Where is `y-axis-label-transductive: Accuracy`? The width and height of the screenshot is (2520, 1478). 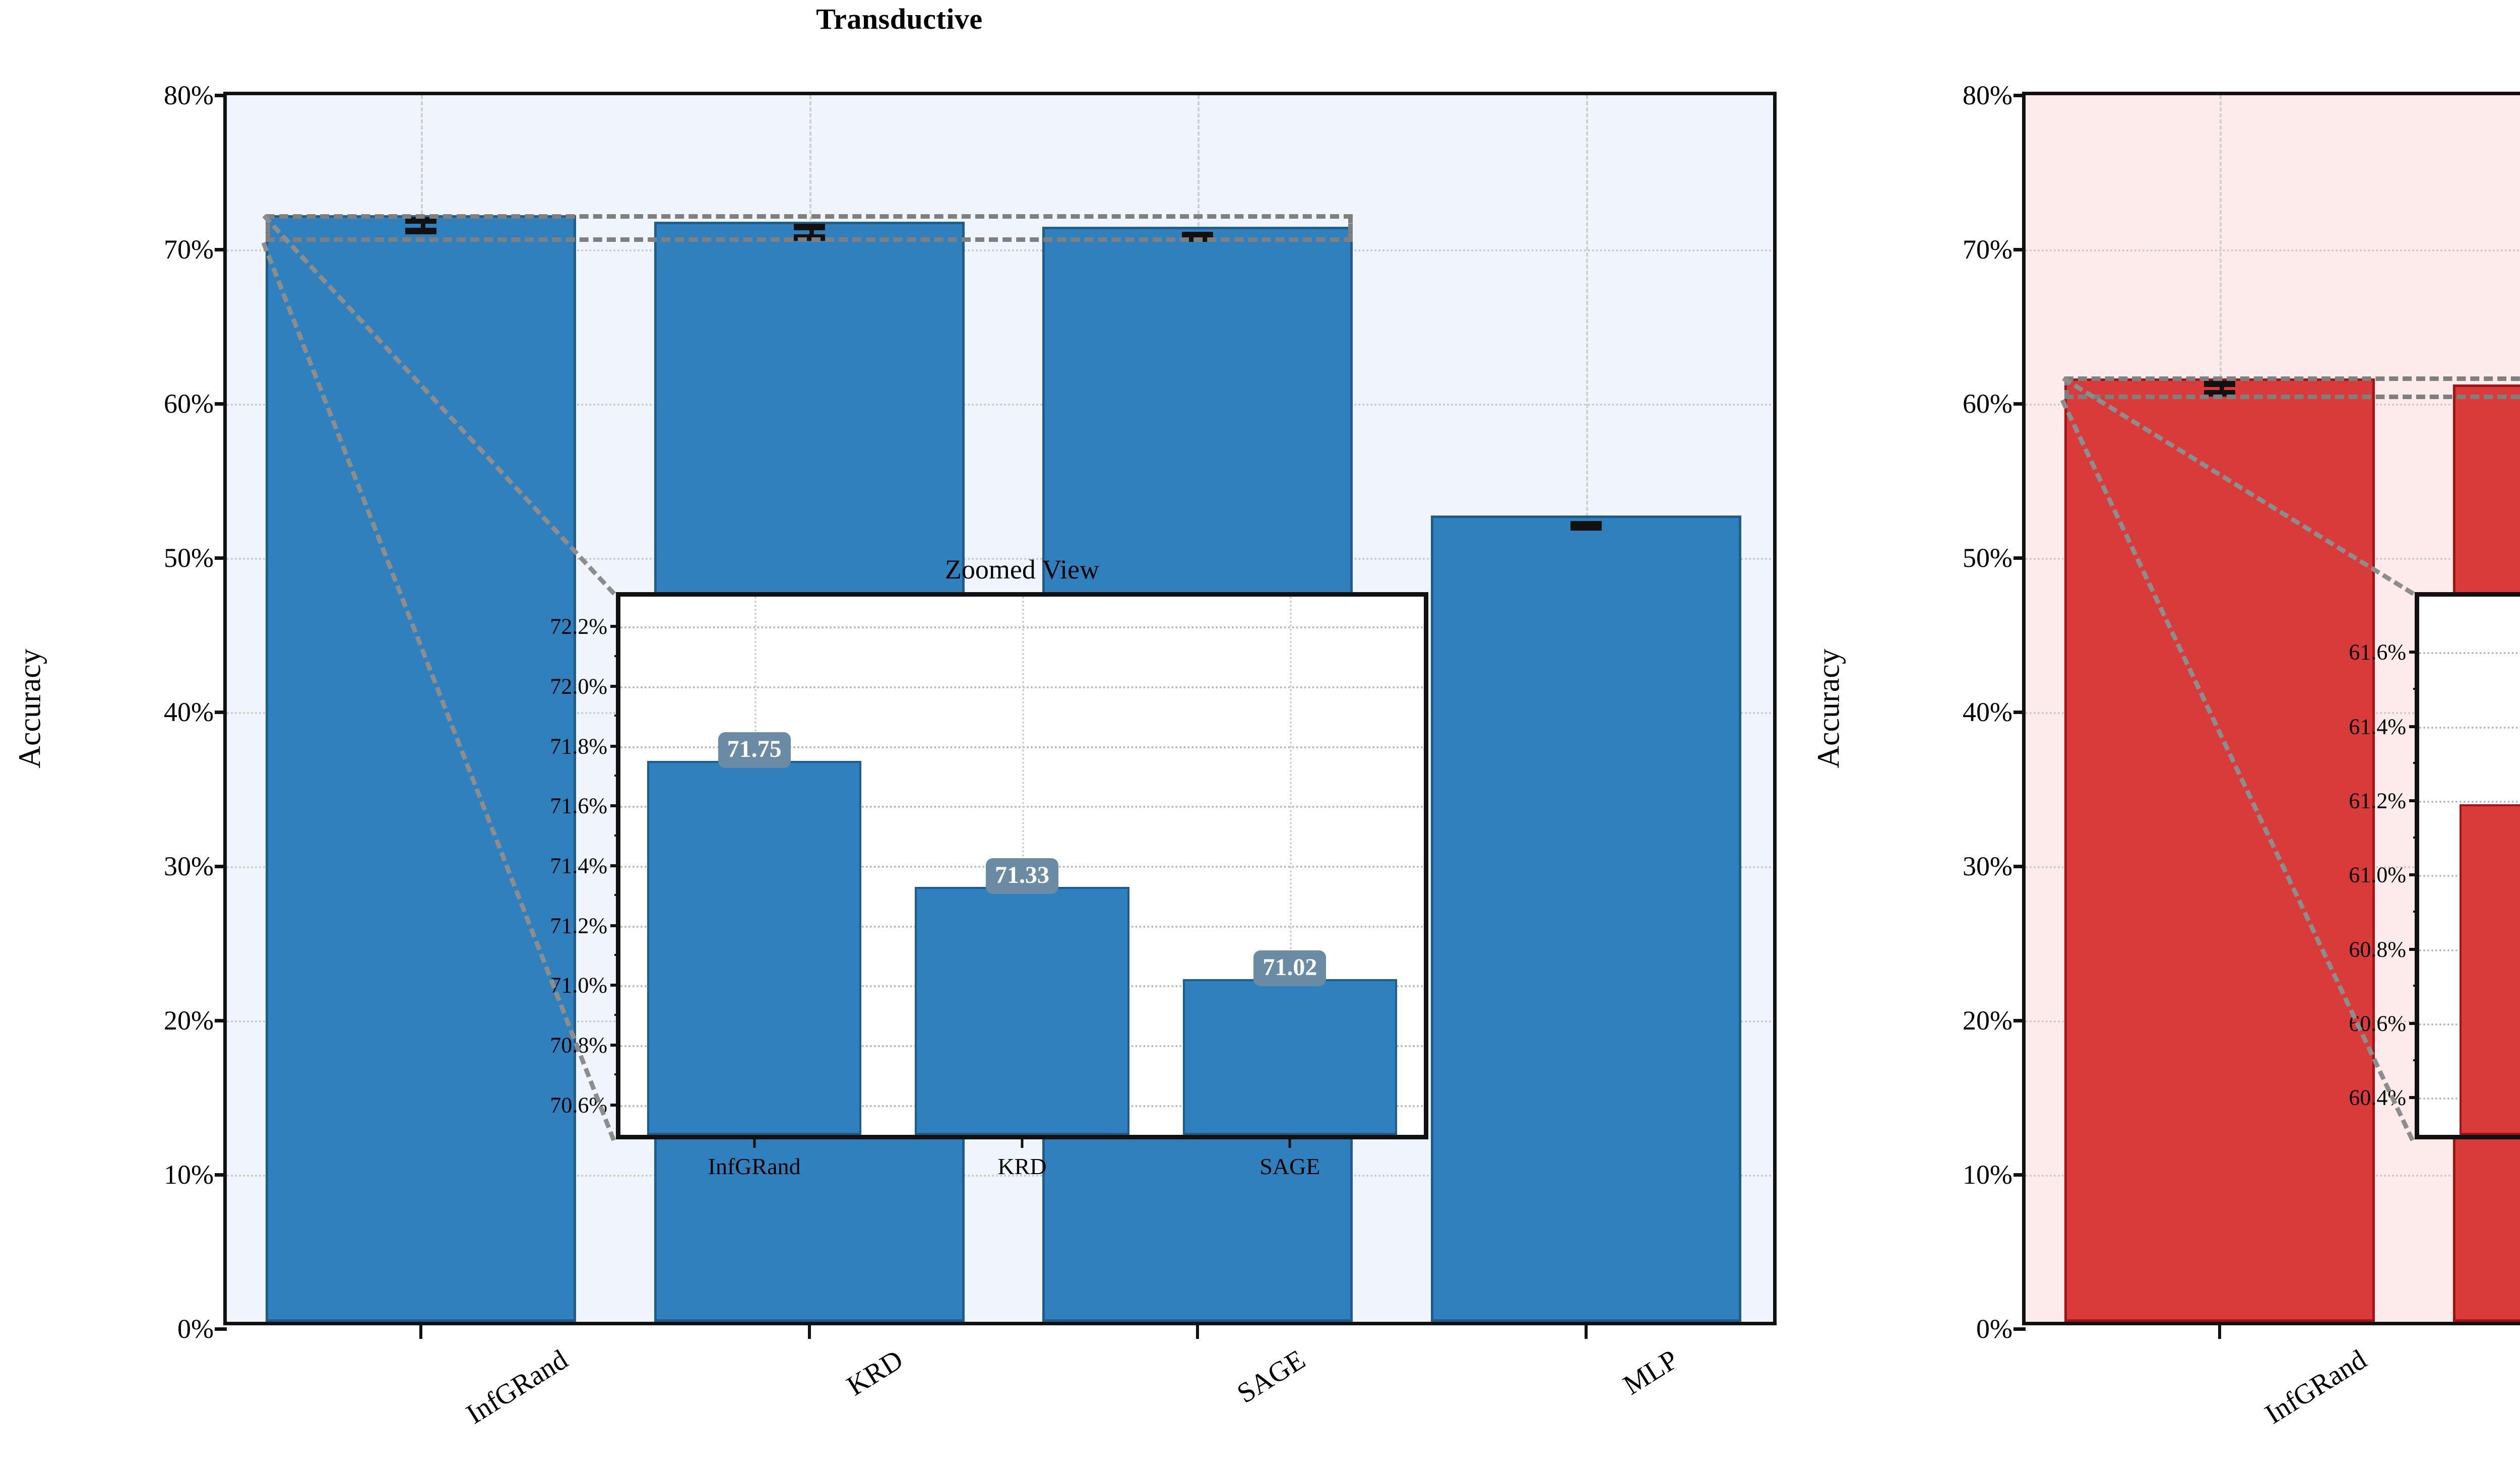
y-axis-label-transductive: Accuracy is located at coordinates (30, 708).